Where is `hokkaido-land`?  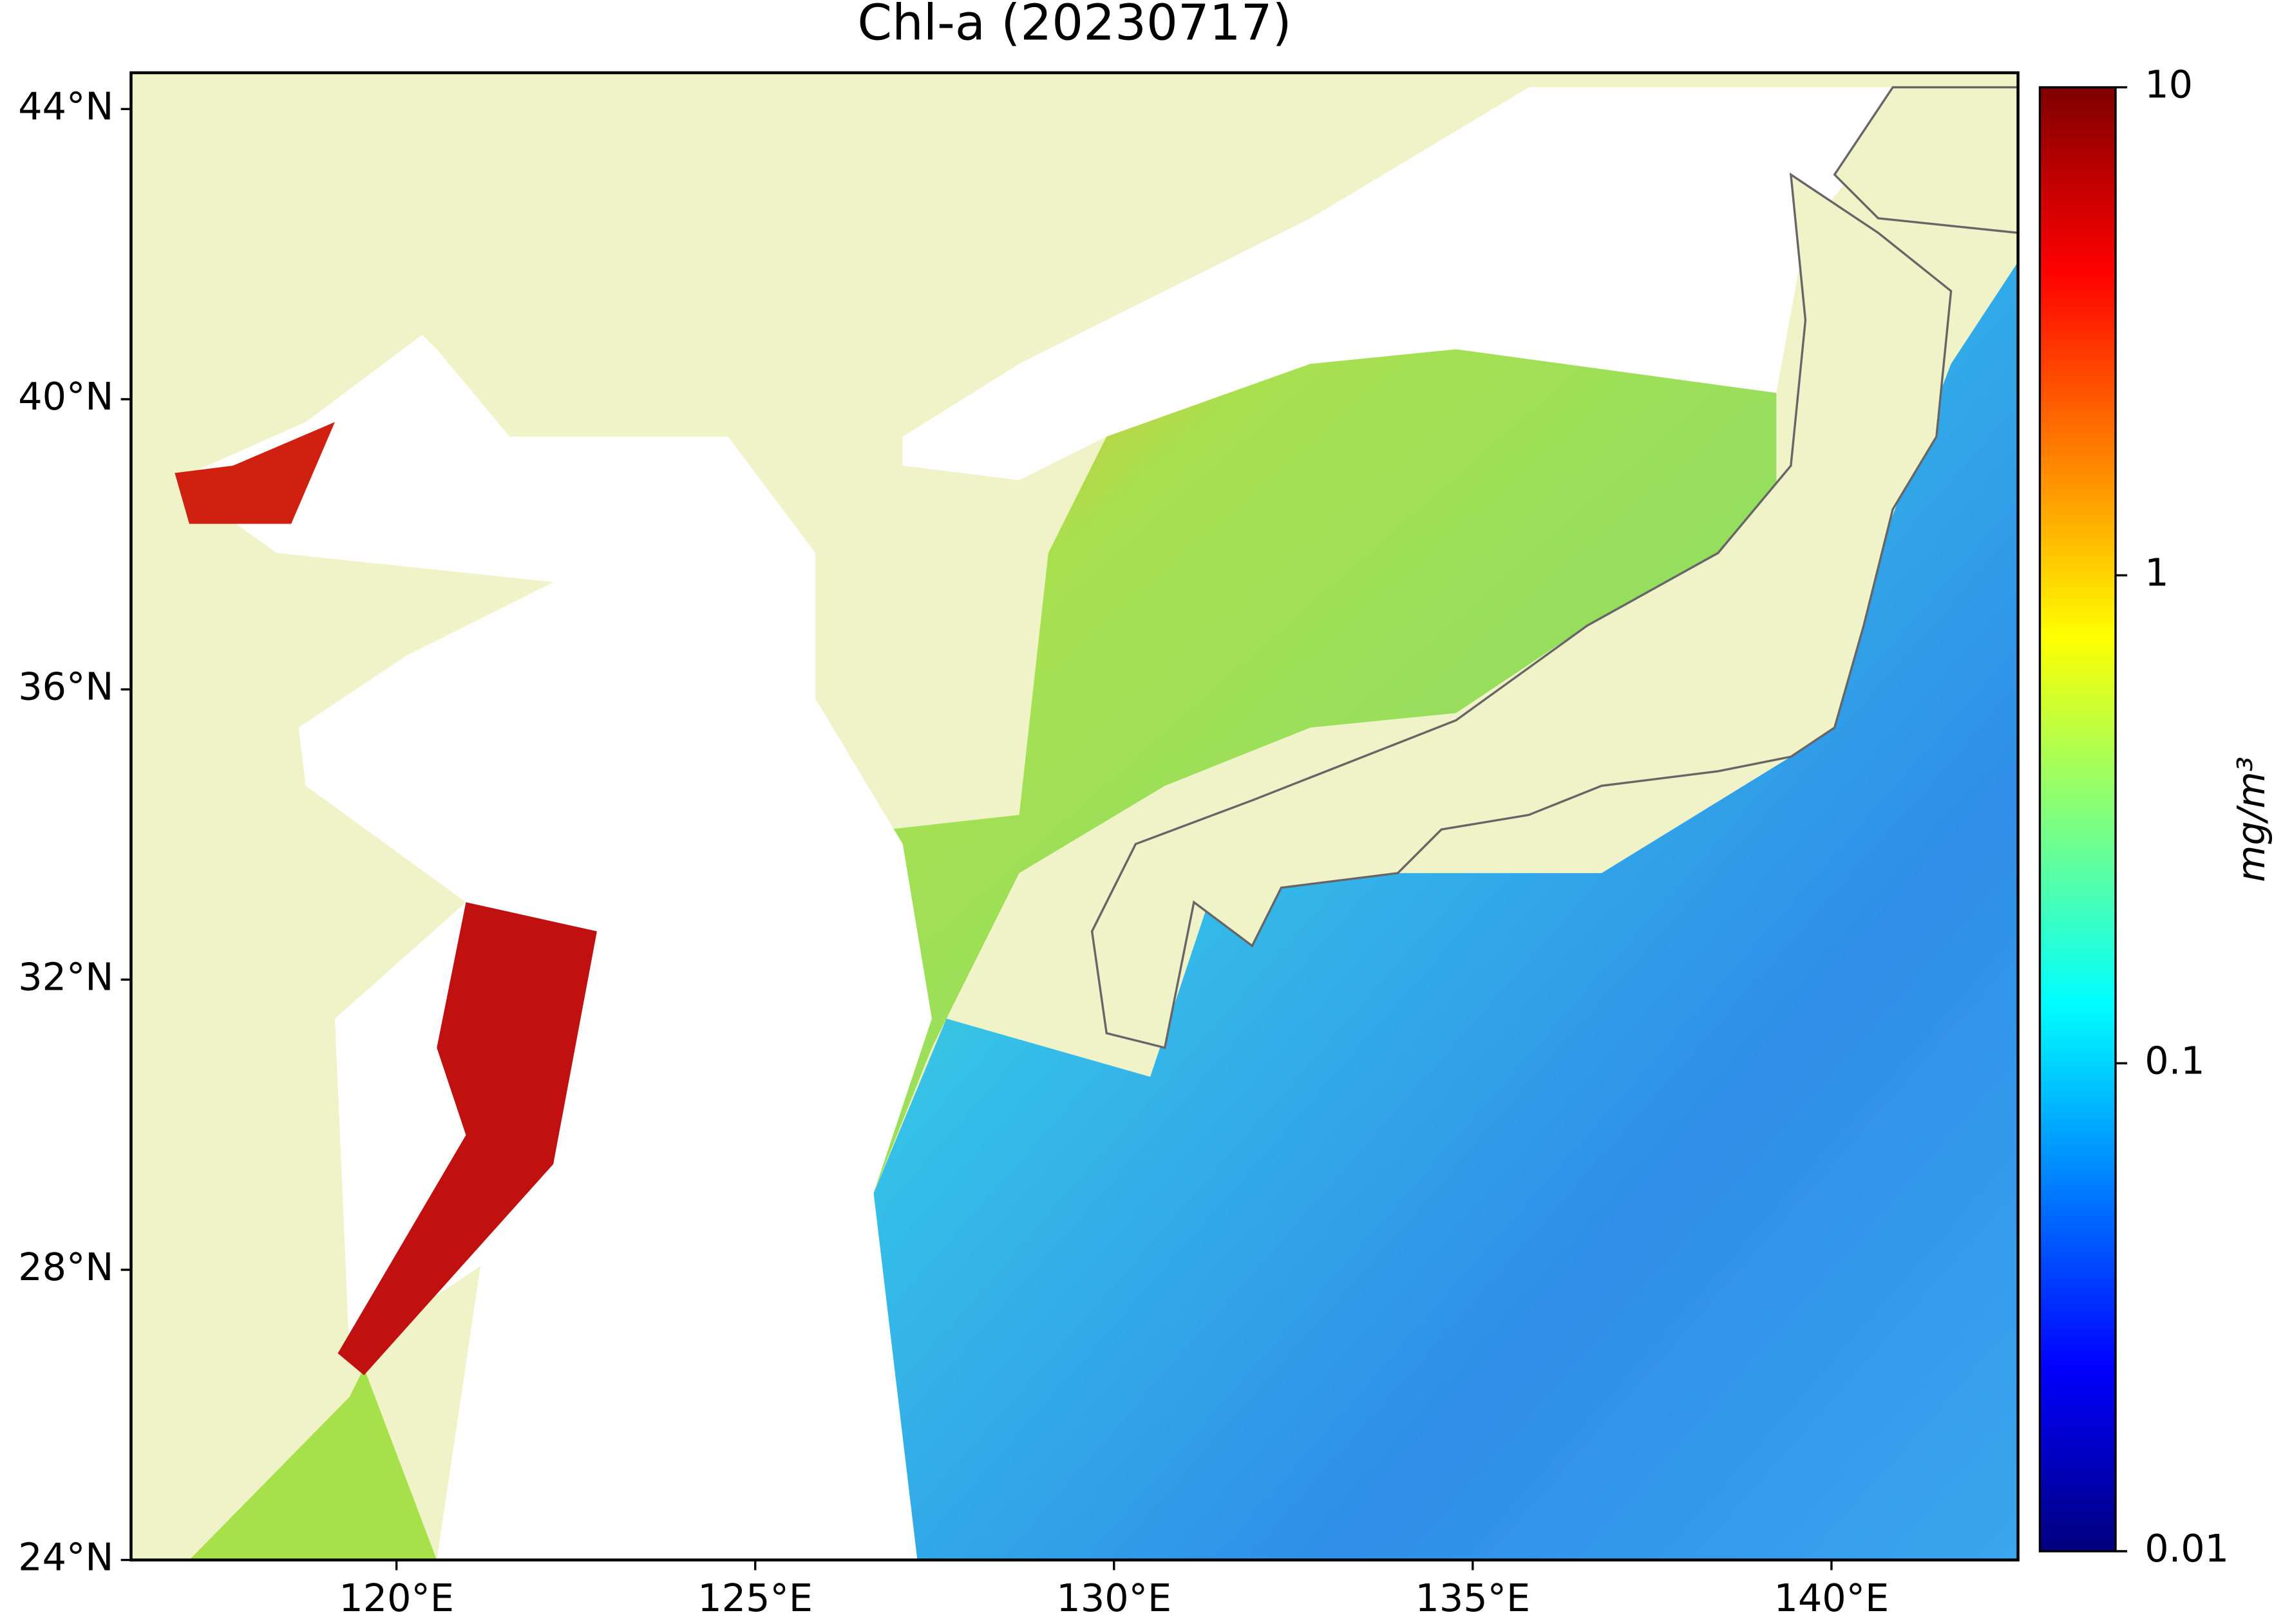 hokkaido-land is located at coordinates (1925, 160).